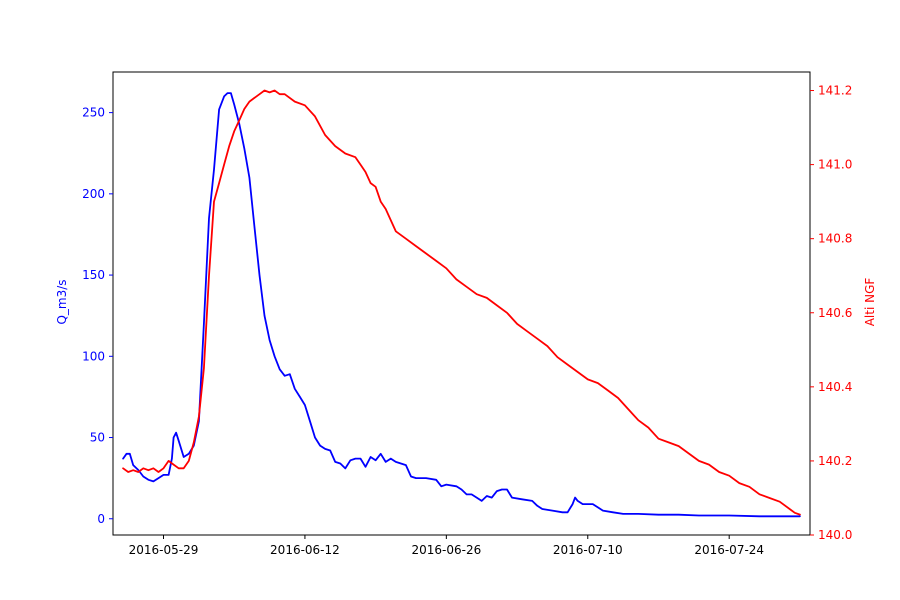  Describe the element at coordinates (93, 275) in the screenshot. I see `left-y-tick-label: 150` at that location.